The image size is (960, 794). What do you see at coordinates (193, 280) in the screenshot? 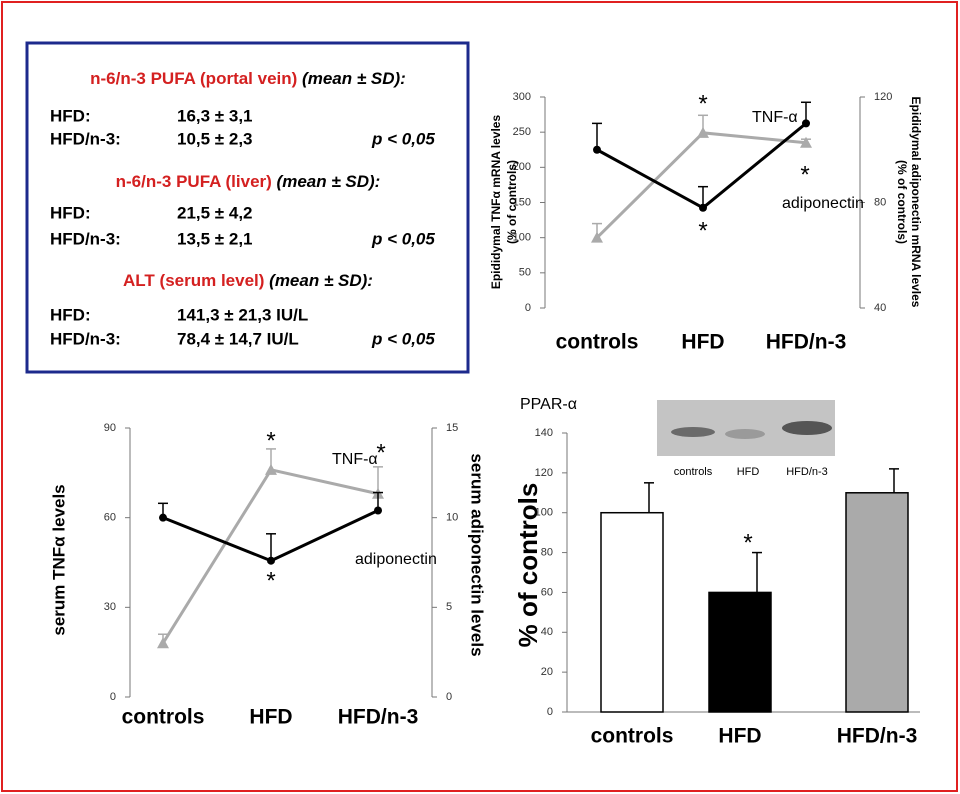
I see `section-heading: ALT (serum level)` at bounding box center [193, 280].